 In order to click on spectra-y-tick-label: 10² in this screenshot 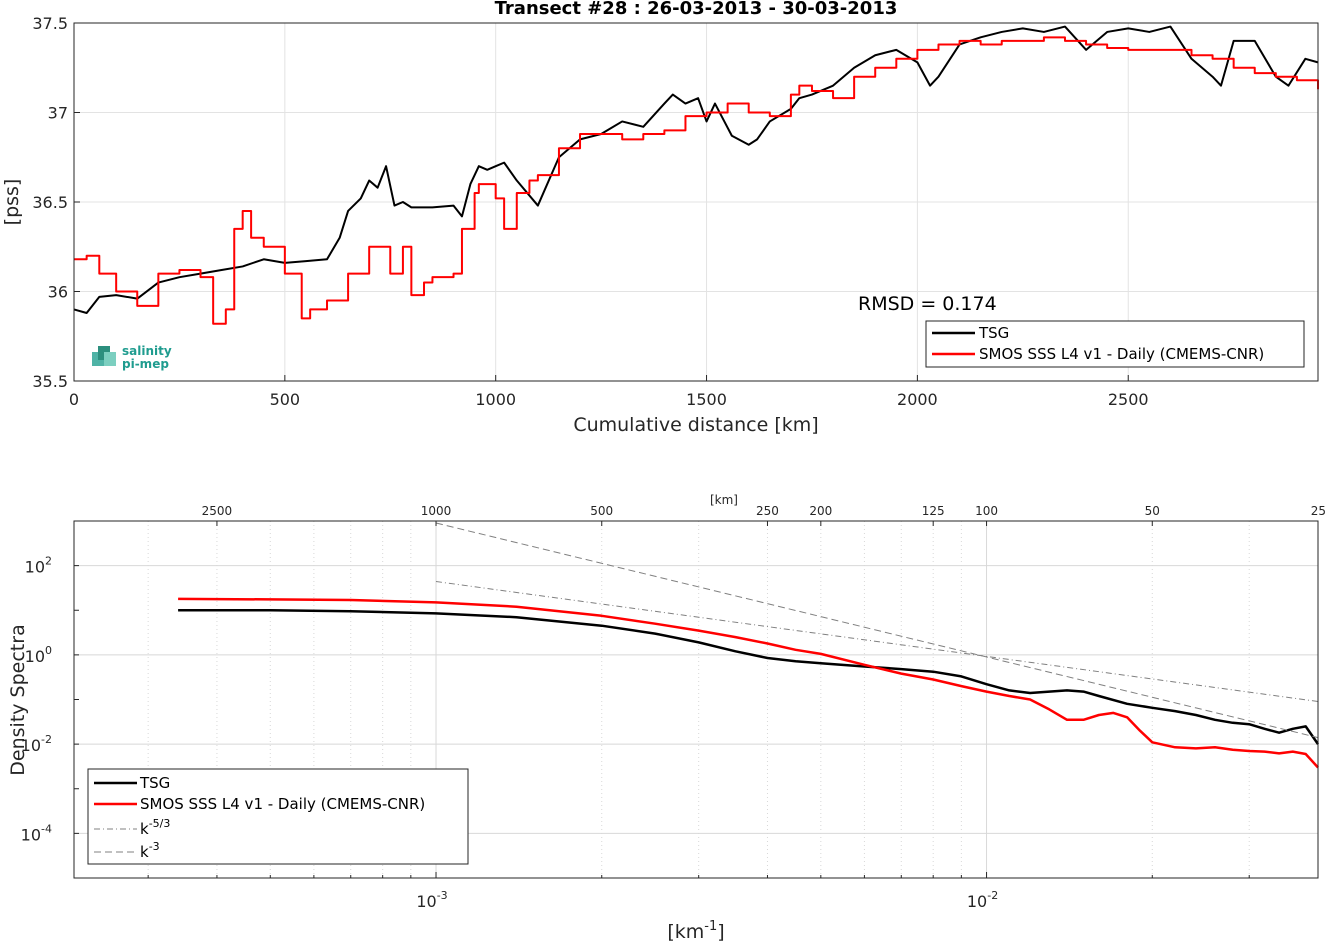, I will do `click(38, 566)`.